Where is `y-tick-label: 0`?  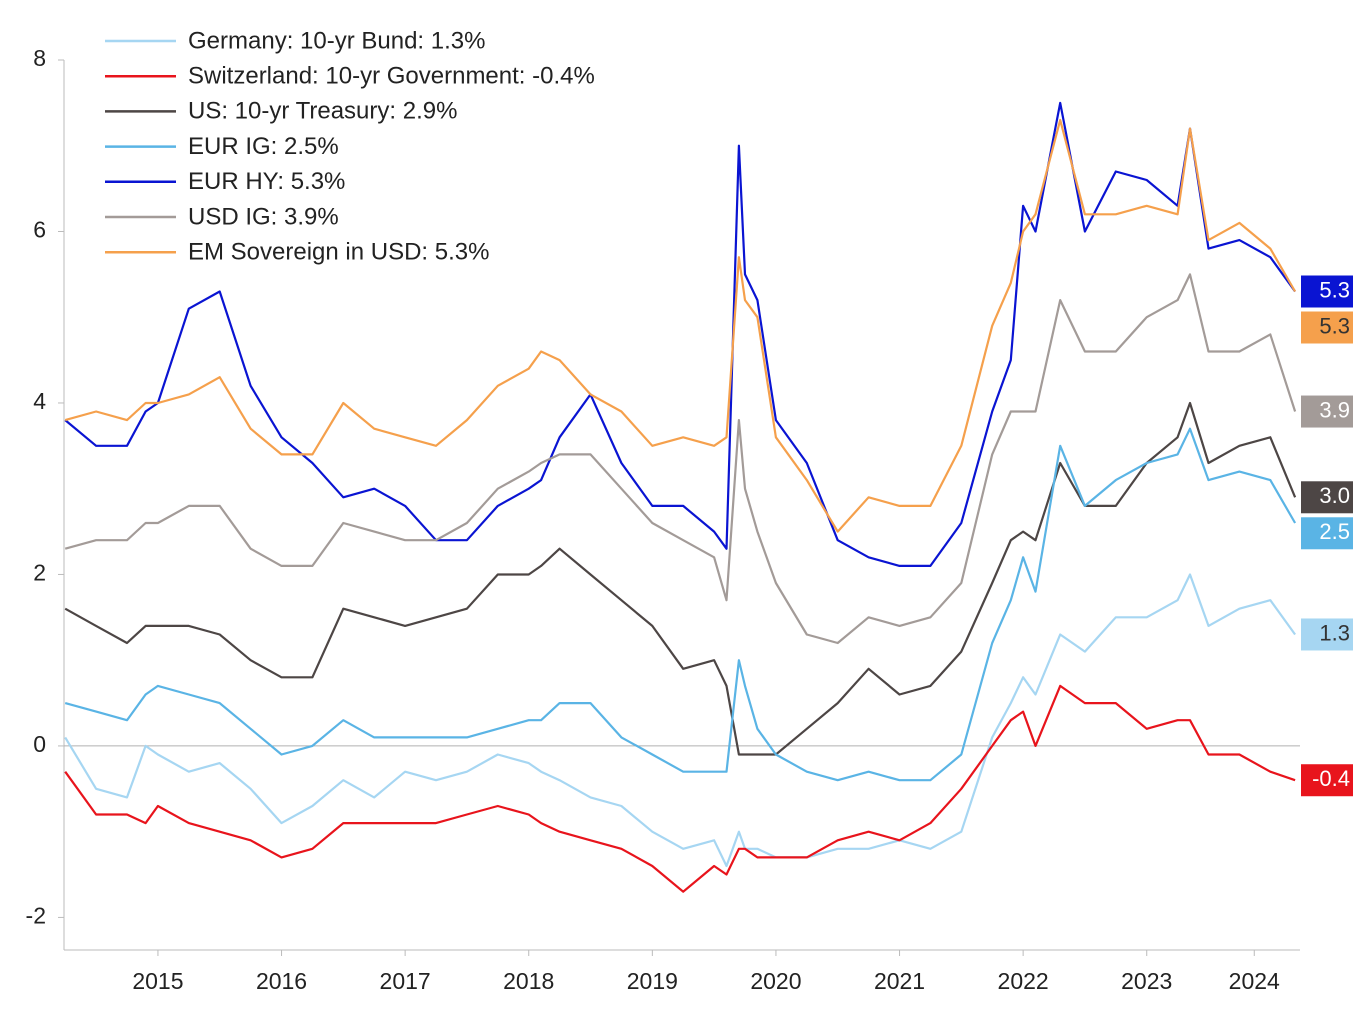 y-tick-label: 0 is located at coordinates (39, 744).